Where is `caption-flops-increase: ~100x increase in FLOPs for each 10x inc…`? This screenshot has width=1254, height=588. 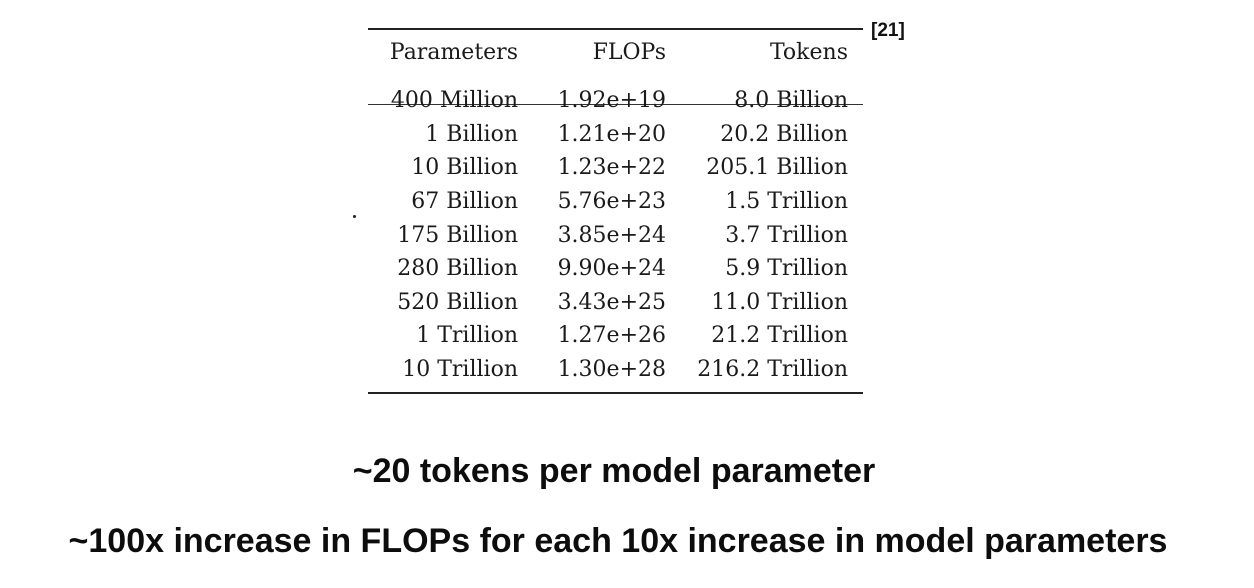
caption-flops-increase: ~100x increase in FLOPs for each 10x inc… is located at coordinates (618, 541).